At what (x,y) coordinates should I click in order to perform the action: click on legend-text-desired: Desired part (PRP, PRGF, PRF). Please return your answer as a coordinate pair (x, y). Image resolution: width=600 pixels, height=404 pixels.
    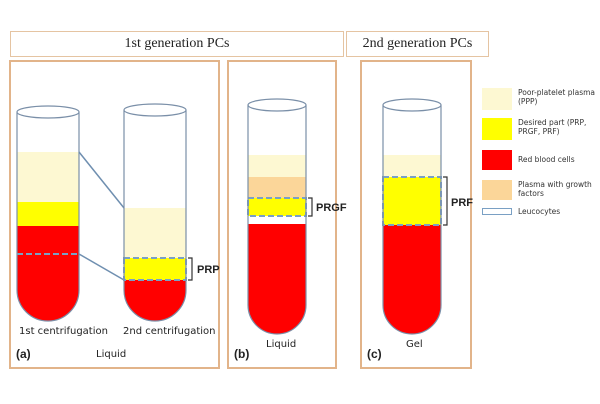
    Looking at the image, I should click on (552, 127).